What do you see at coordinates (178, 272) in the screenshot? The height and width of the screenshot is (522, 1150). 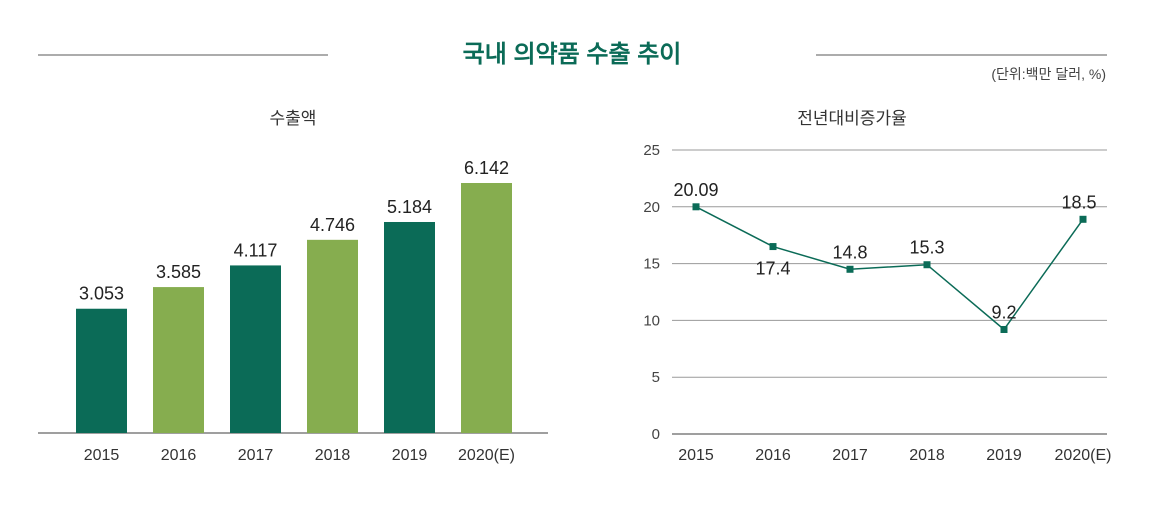 I see `bar-value-label-2016: 3.585` at bounding box center [178, 272].